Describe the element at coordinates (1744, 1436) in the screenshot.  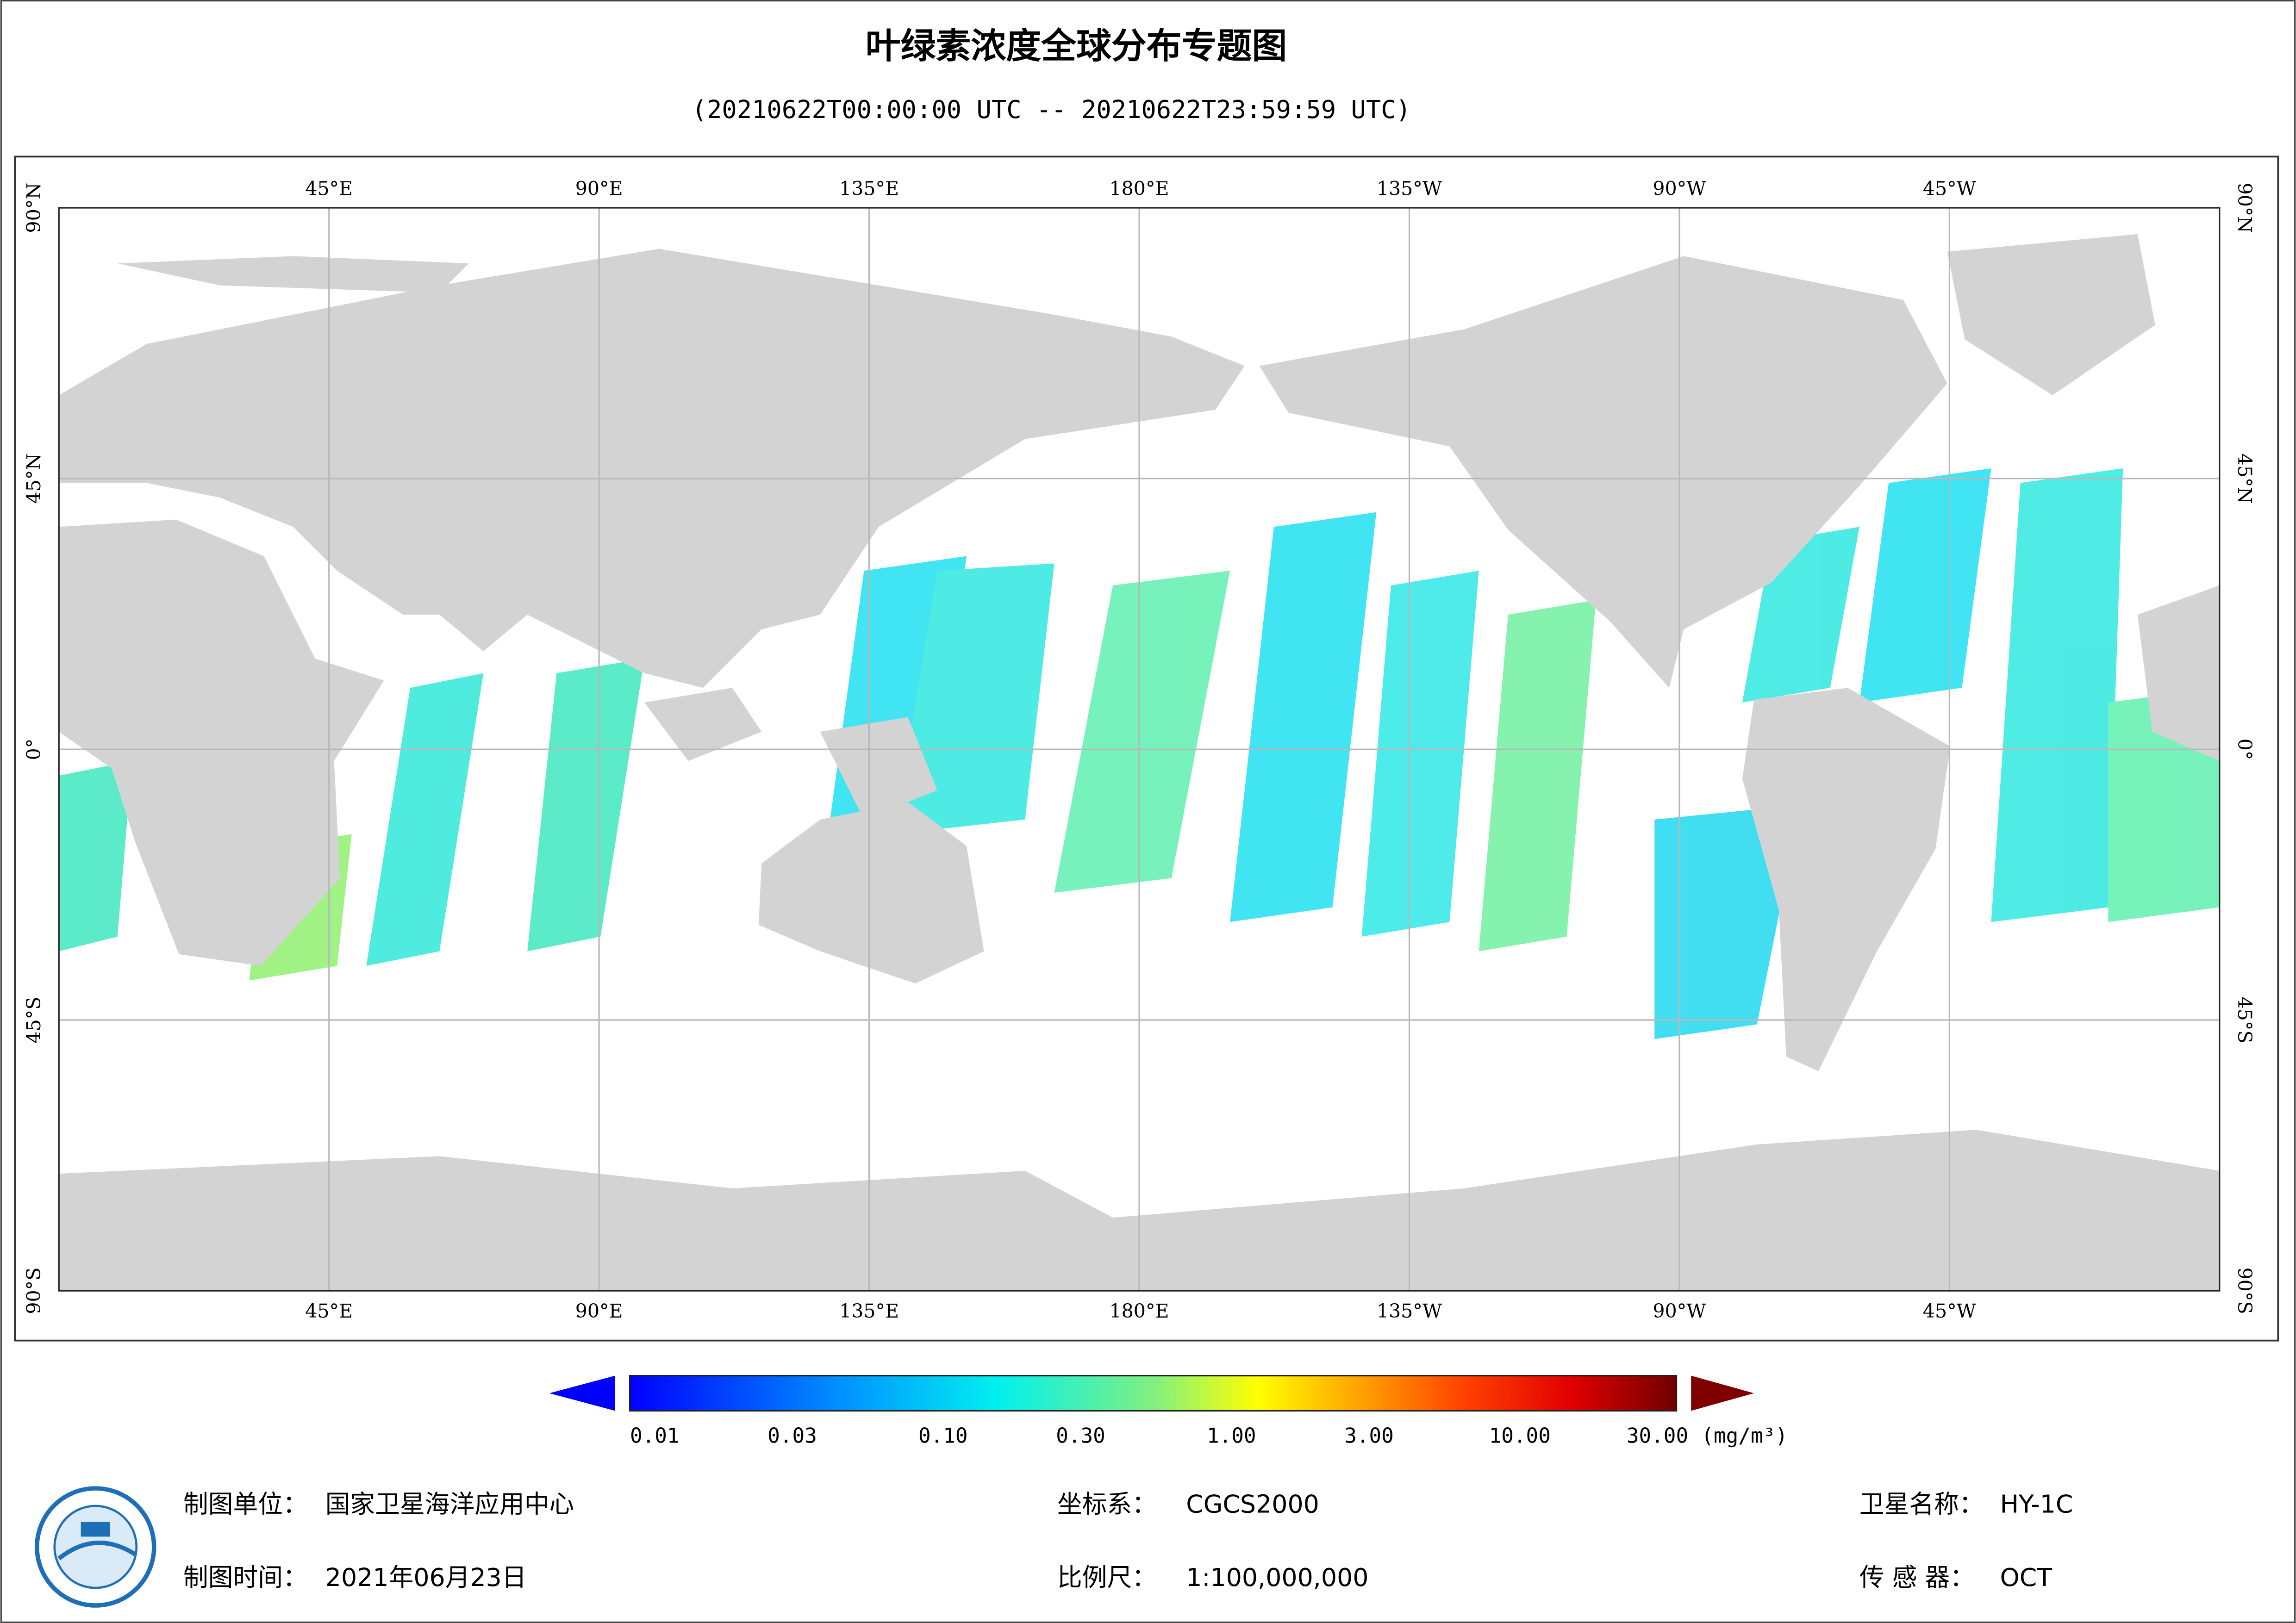
I see `colorbar-unit: (mg/m³)` at that location.